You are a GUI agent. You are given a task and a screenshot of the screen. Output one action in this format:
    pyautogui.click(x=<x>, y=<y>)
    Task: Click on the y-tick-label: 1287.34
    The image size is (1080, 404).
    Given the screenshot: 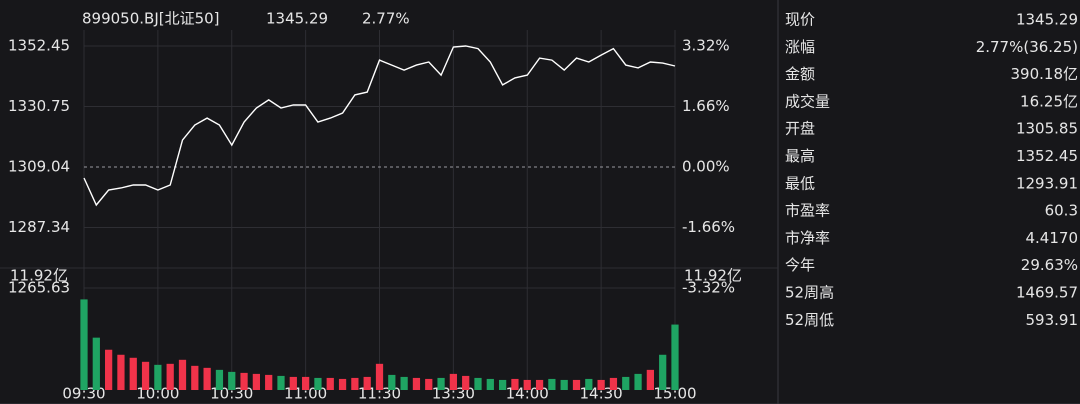 What is the action you would take?
    pyautogui.click(x=39, y=227)
    